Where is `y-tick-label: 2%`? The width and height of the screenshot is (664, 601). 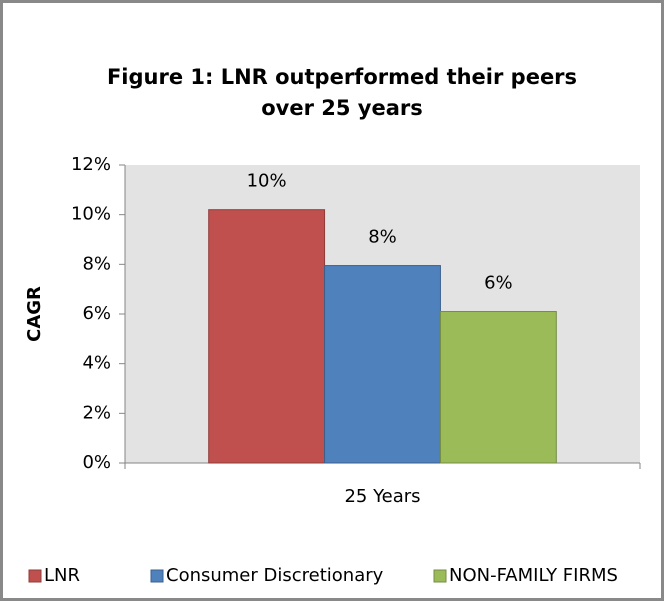
y-tick-label: 2% is located at coordinates (96, 412).